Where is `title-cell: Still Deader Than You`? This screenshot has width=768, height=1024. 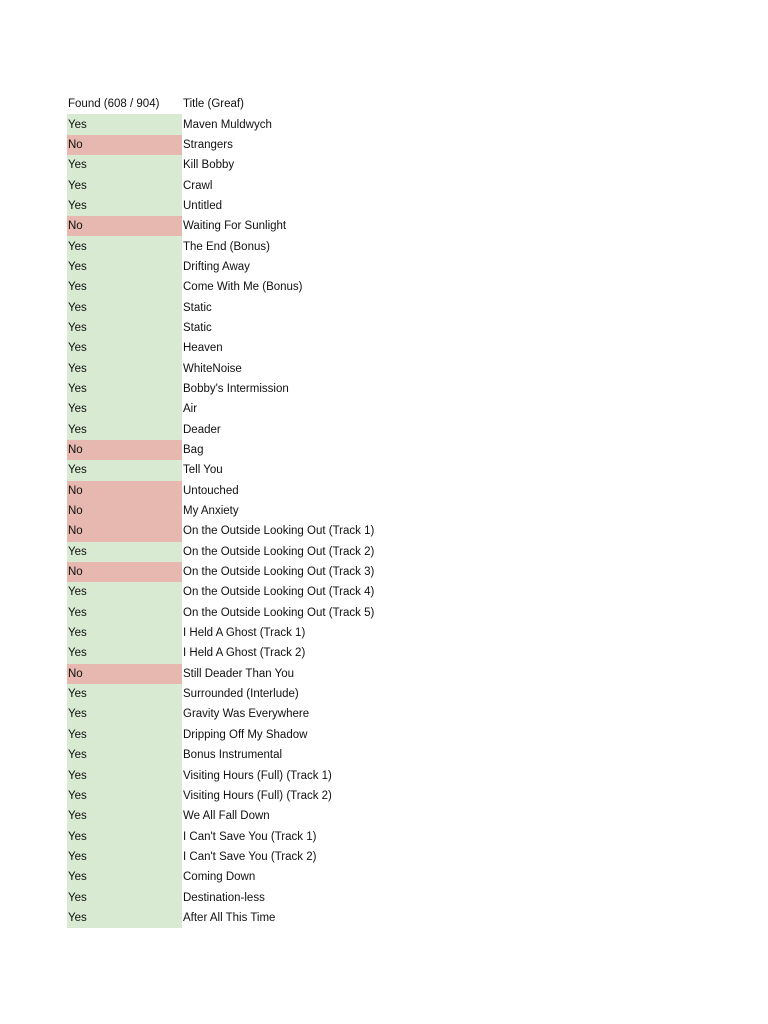
title-cell: Still Deader Than You is located at coordinates (239, 673).